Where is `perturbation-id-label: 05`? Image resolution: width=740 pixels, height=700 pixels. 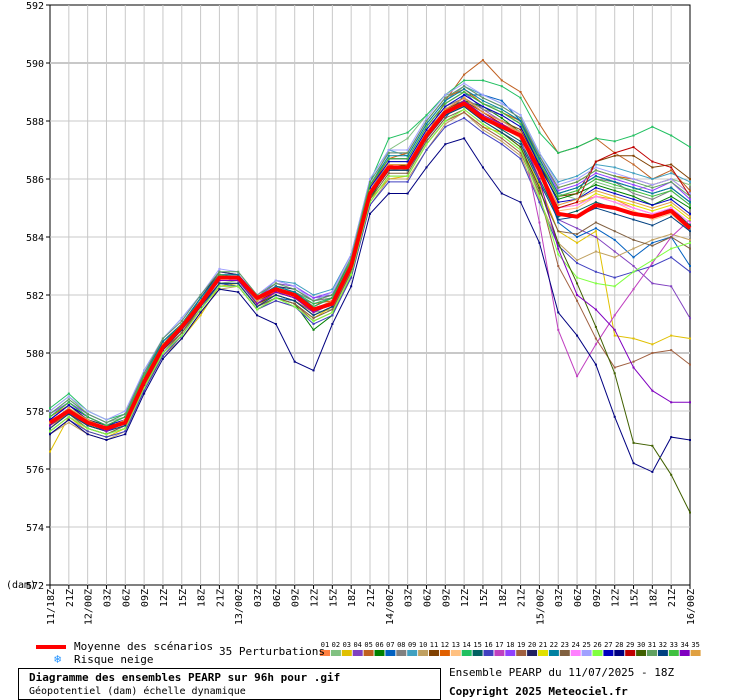 perturbation-id-label: 05 is located at coordinates (368, 645).